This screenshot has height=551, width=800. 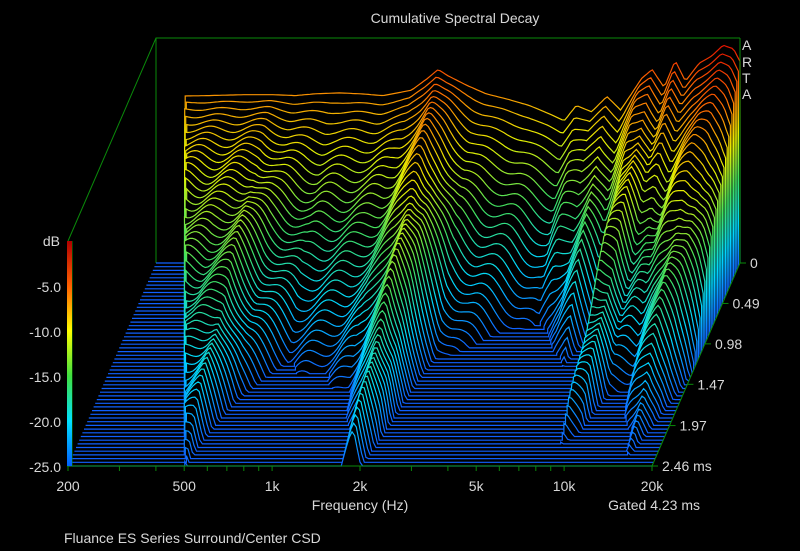 I want to click on color-scale-bar, so click(x=69, y=353).